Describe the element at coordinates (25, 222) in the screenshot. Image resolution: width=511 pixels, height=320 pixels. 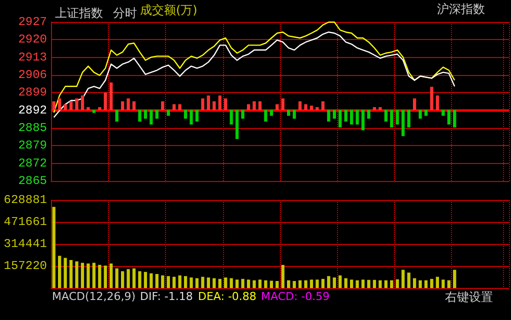
I see `y-tick-label: 471661` at that location.